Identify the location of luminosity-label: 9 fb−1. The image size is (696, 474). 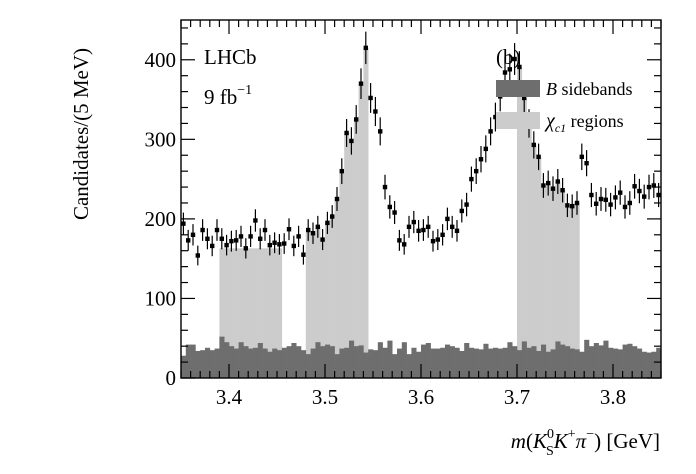
(228, 96).